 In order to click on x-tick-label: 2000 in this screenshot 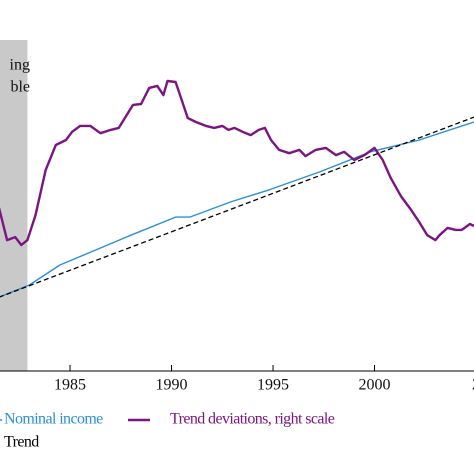, I will do `click(375, 385)`.